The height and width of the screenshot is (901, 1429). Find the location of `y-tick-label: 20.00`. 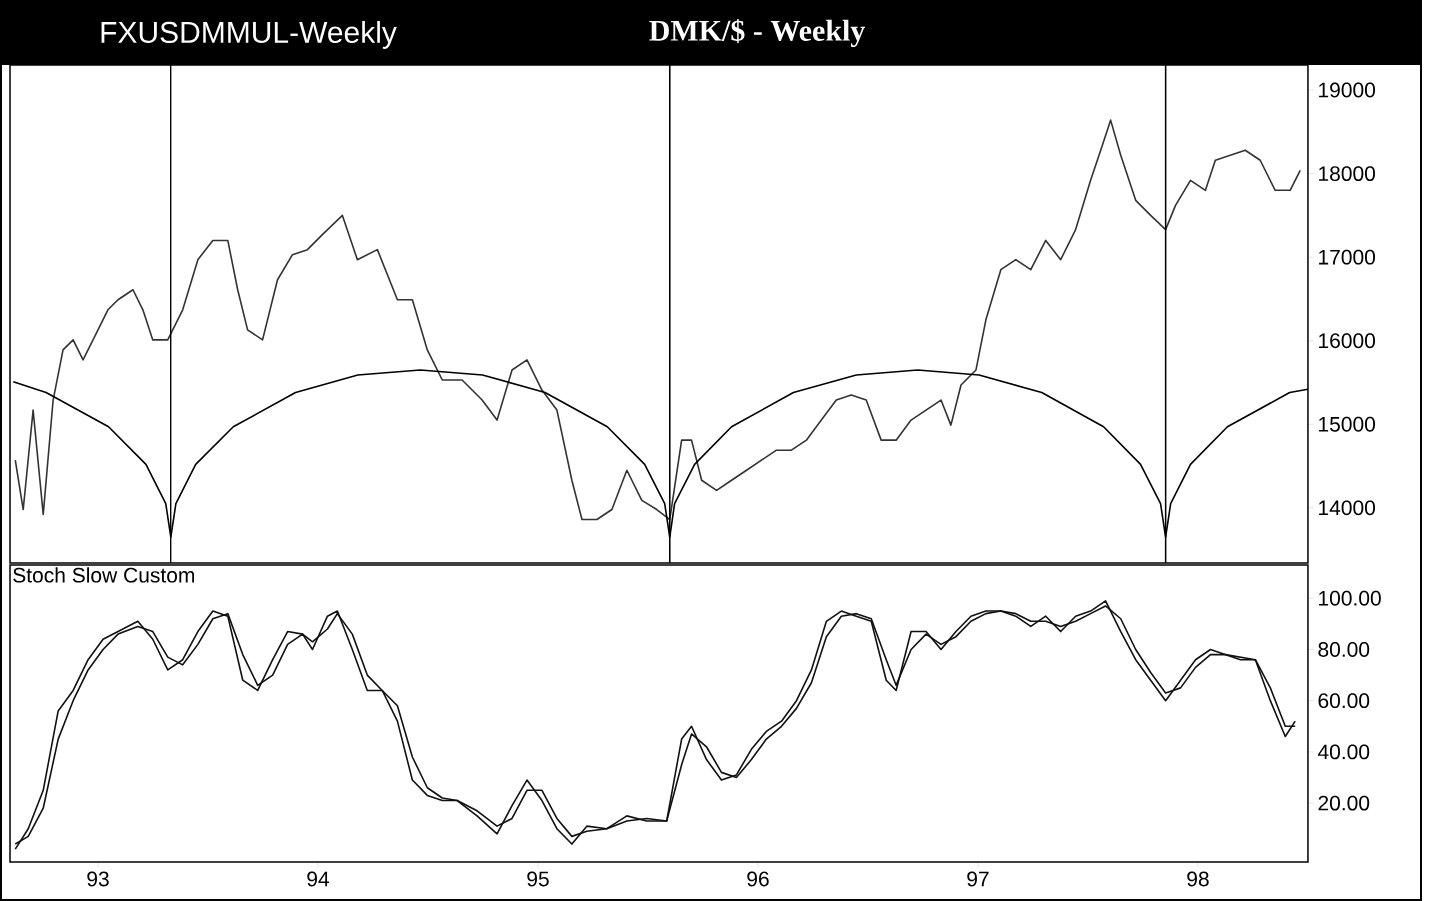

y-tick-label: 20.00 is located at coordinates (1344, 803).